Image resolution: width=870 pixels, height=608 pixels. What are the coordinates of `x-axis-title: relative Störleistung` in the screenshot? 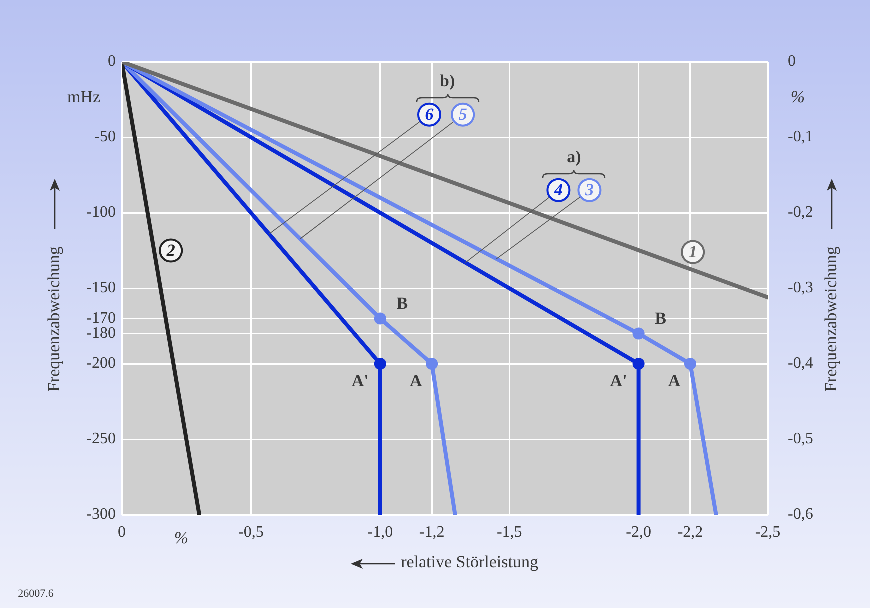 It's located at (470, 562).